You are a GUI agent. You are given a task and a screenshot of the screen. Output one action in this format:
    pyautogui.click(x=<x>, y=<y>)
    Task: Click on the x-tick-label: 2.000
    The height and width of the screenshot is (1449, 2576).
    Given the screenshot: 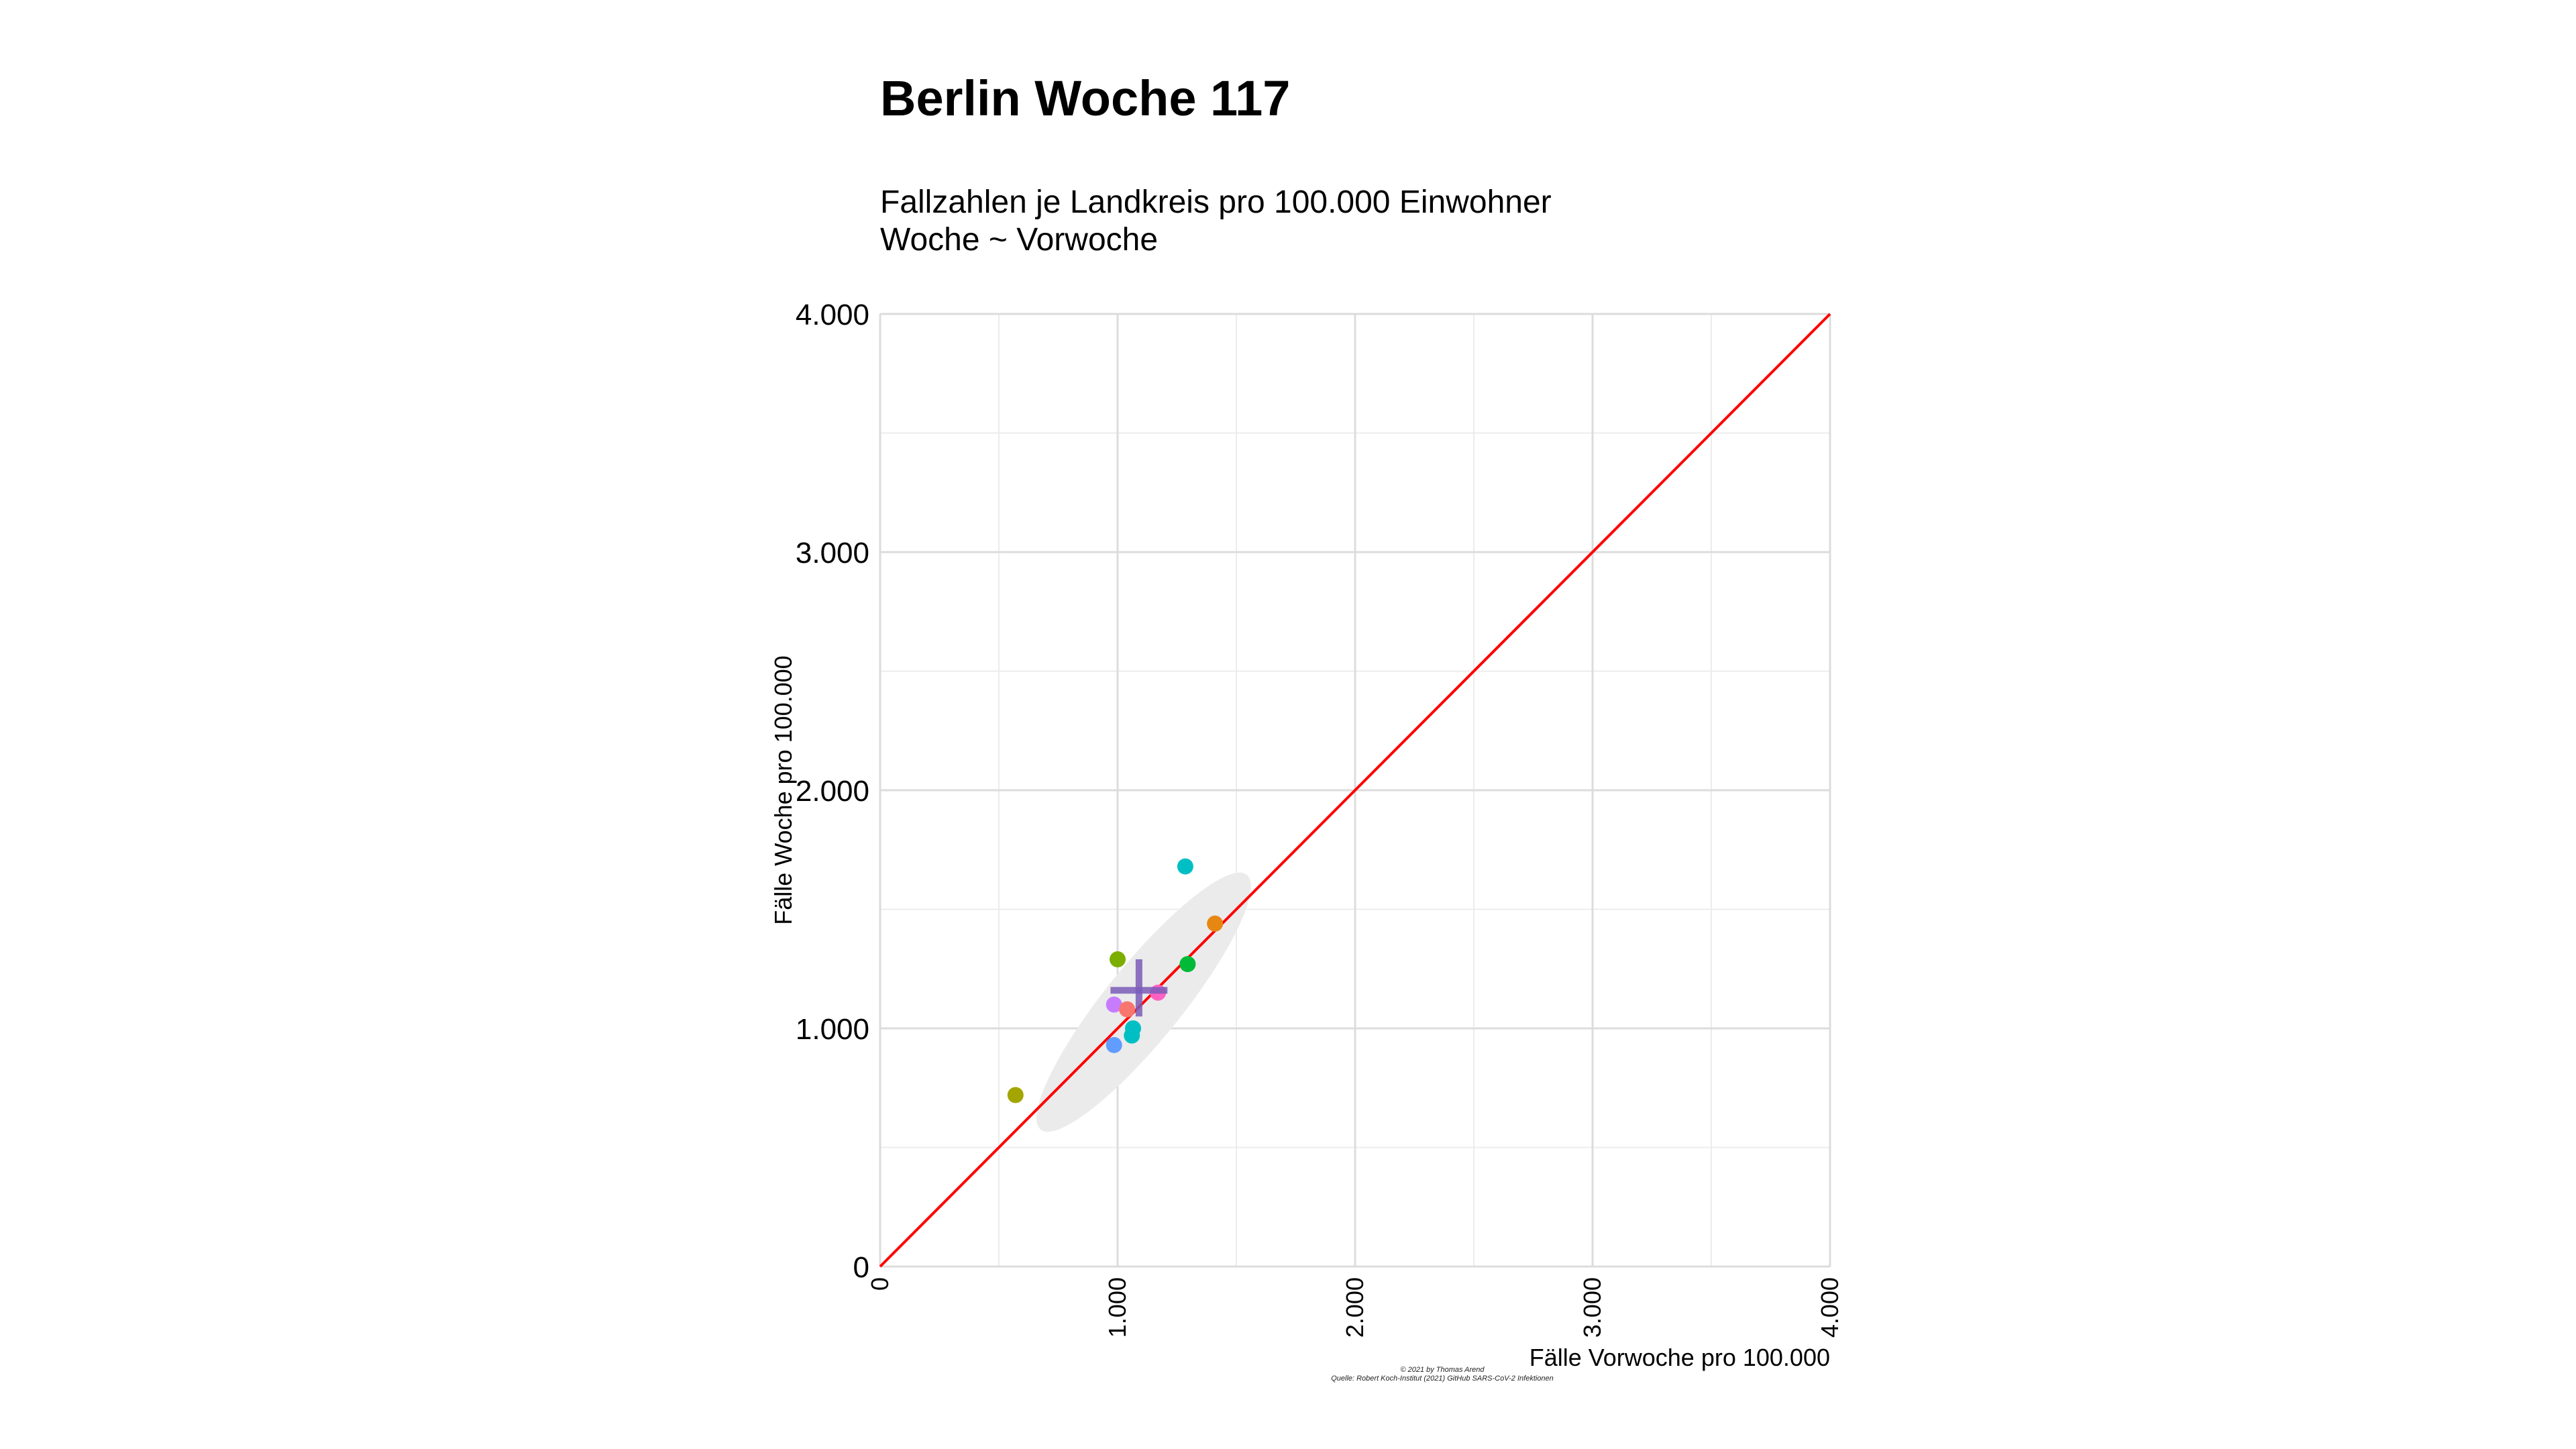 What is the action you would take?
    pyautogui.click(x=1354, y=1307)
    